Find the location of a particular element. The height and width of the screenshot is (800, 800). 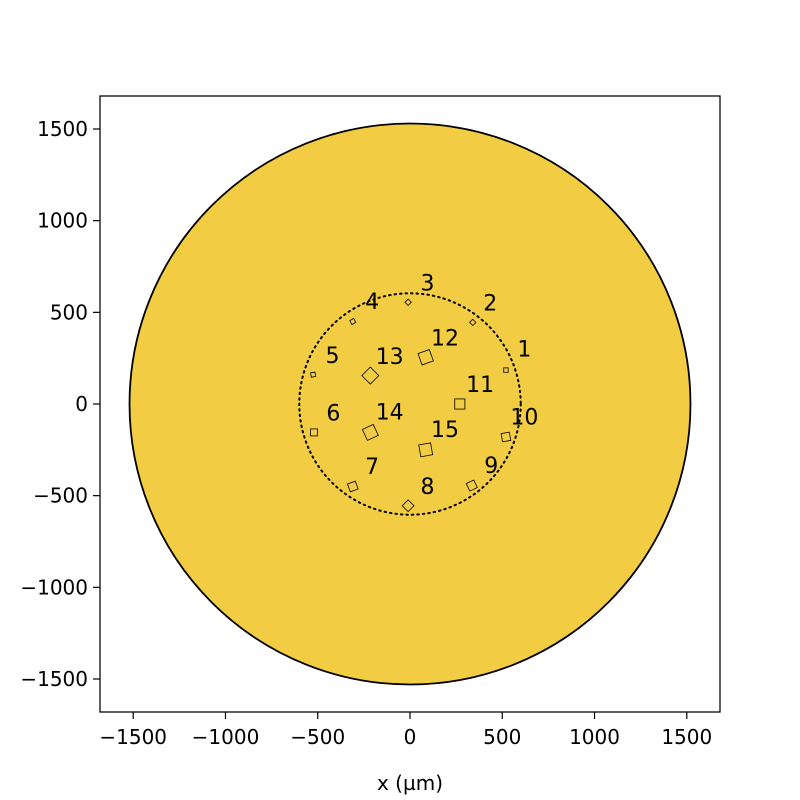

y-tick-label: 0 is located at coordinates (81, 404).